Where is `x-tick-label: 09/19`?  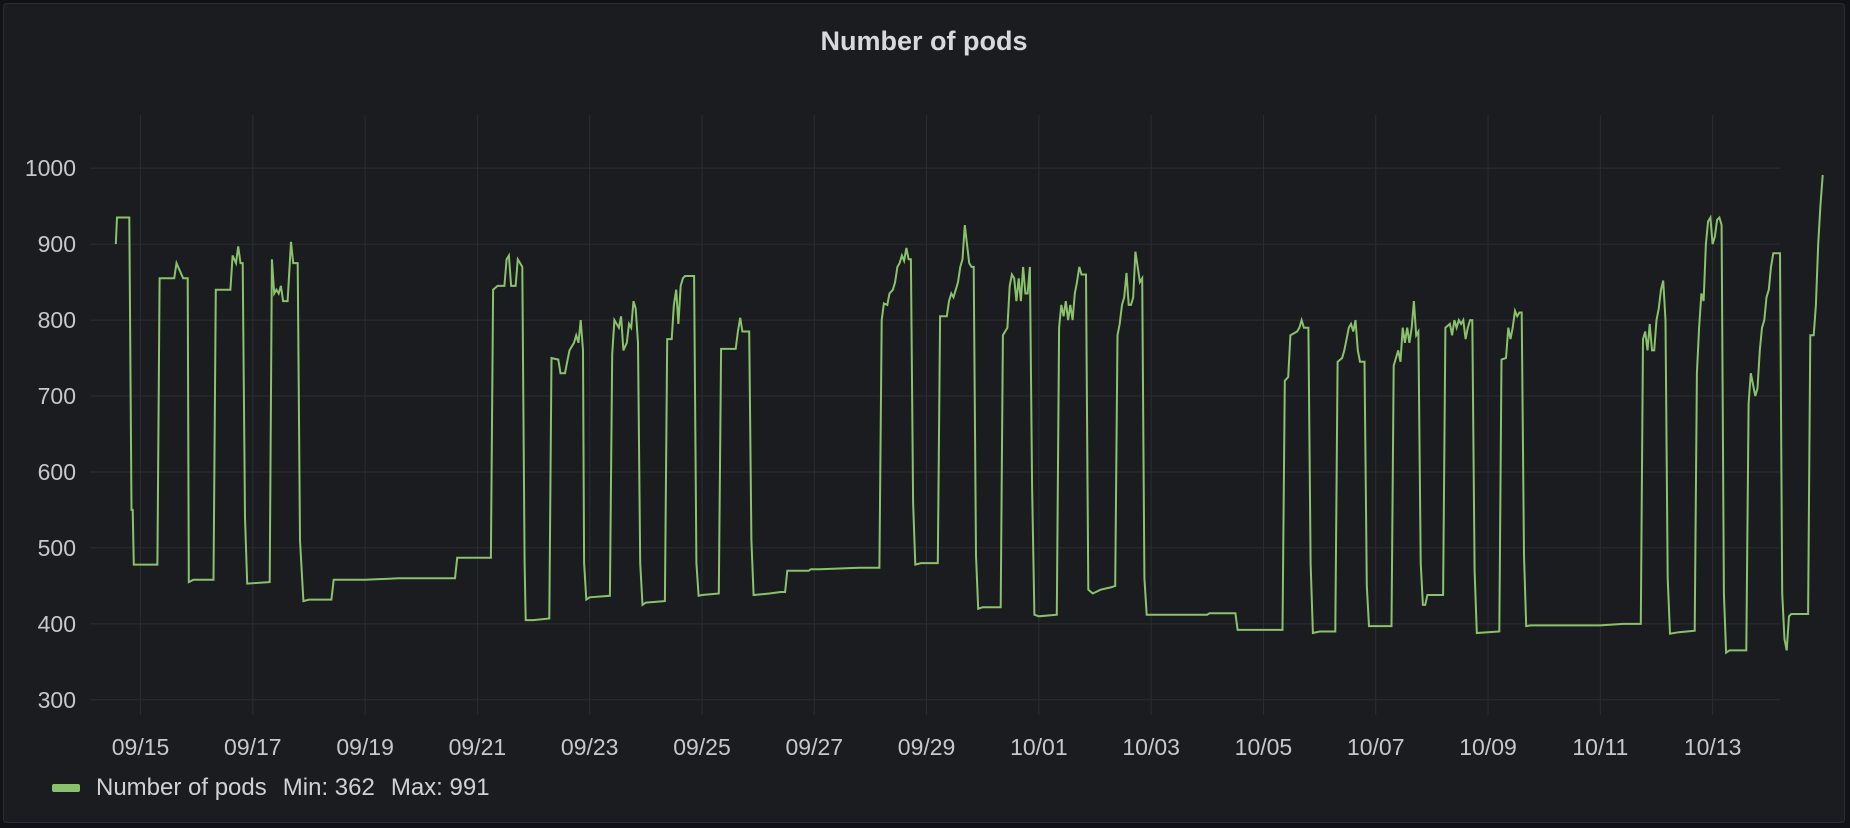 x-tick-label: 09/19 is located at coordinates (365, 747).